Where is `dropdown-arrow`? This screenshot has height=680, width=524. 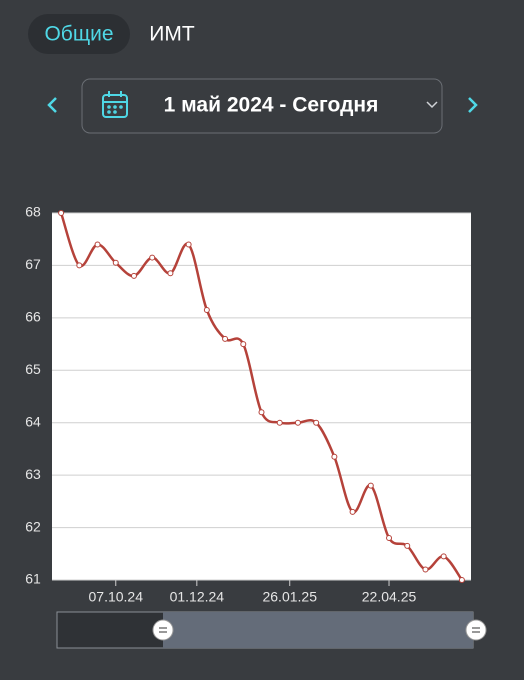
dropdown-arrow is located at coordinates (432, 105).